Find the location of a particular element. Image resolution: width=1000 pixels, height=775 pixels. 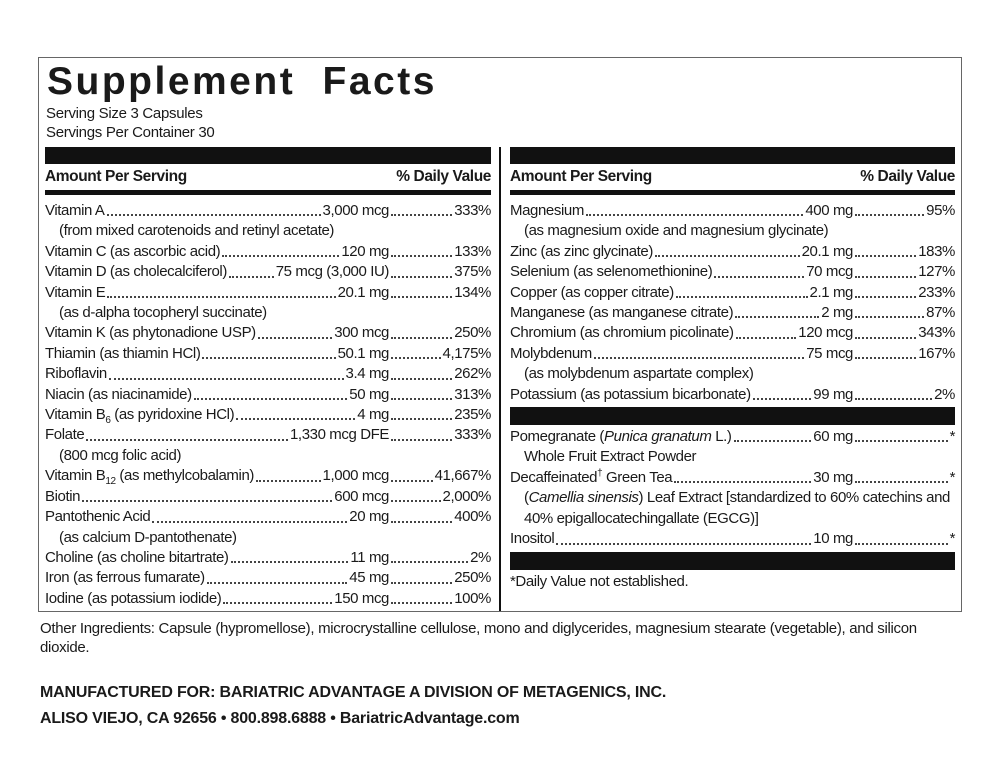

nutrient-row: Choline (as choline bitartrate) 11 mg 2% is located at coordinates (268, 558).